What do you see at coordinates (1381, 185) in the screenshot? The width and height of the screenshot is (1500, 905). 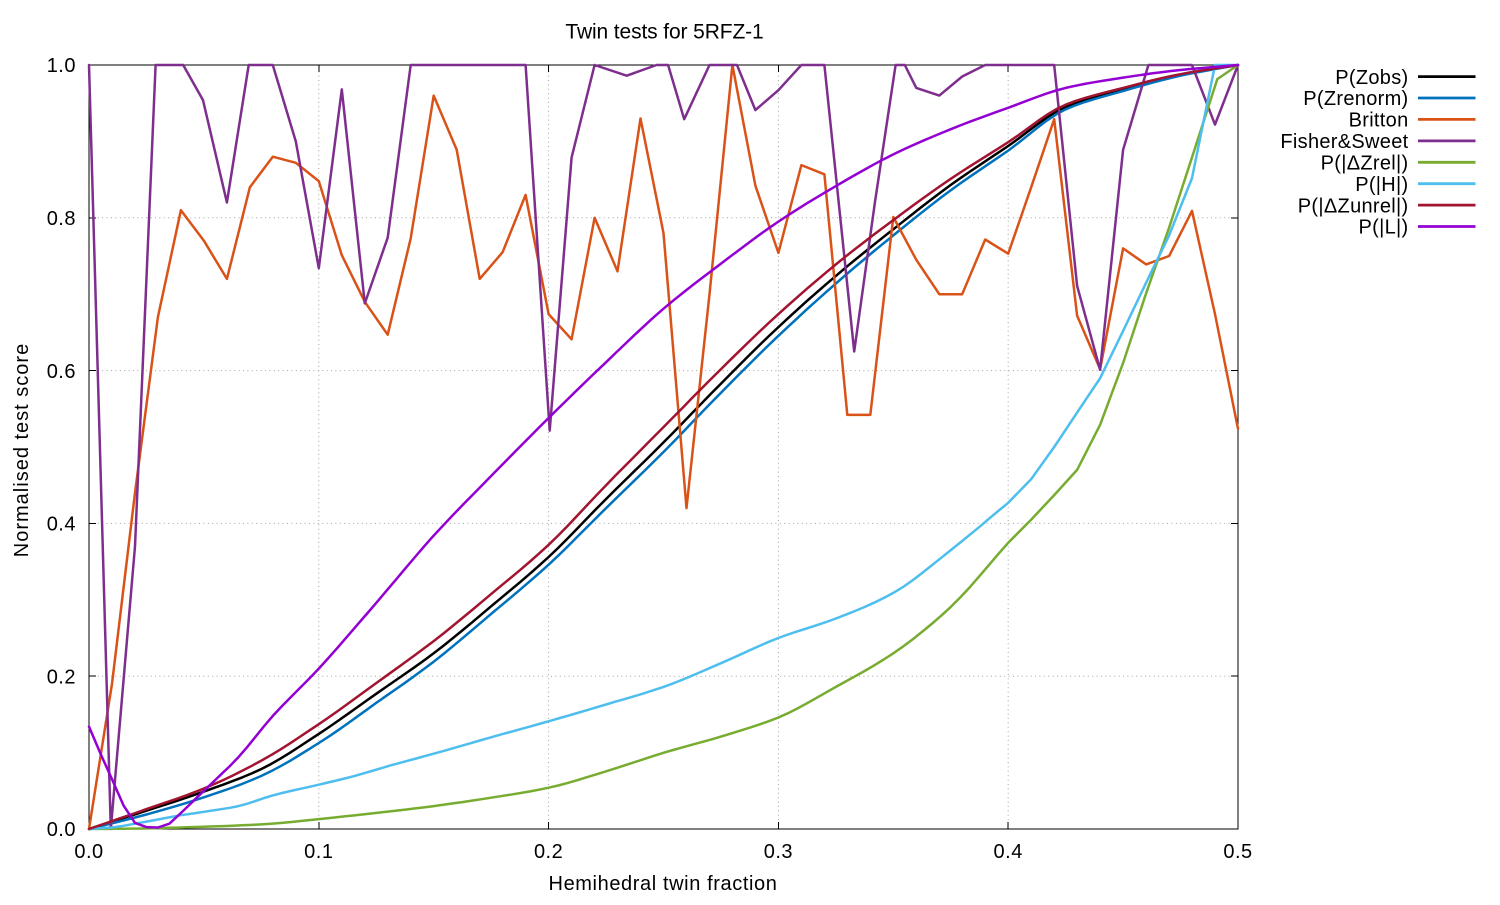 I see `svg-text: P(|H|)` at bounding box center [1381, 185].